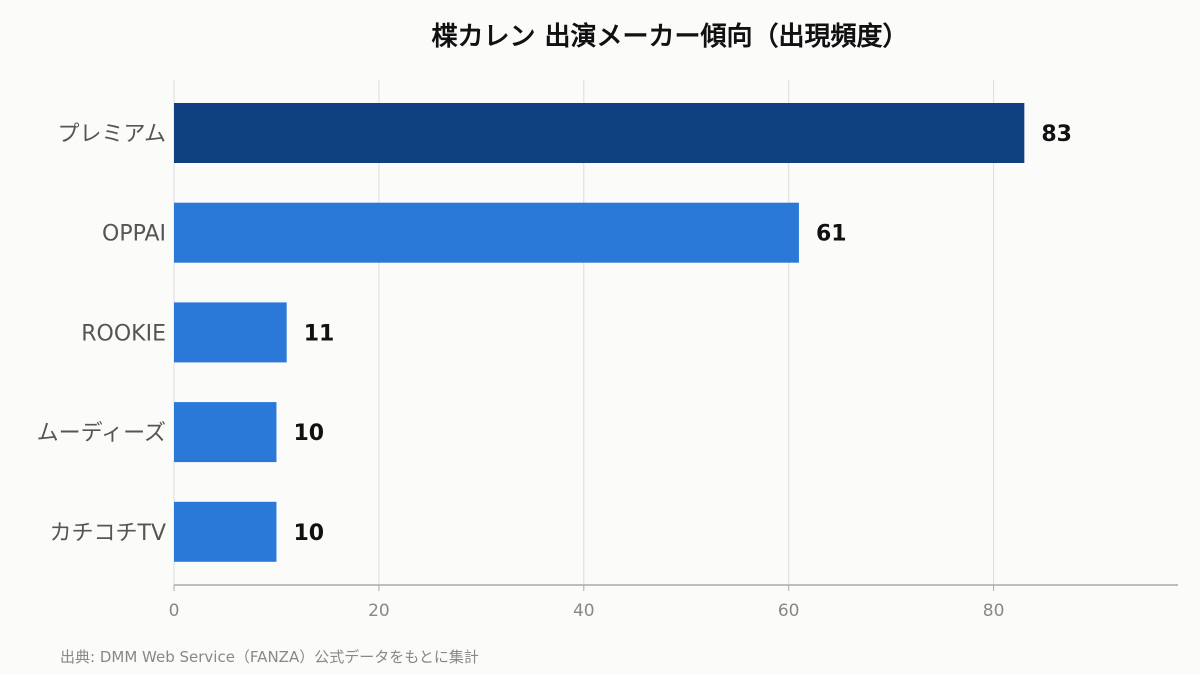 The height and width of the screenshot is (675, 1200). I want to click on x-tick-label: 80, so click(994, 611).